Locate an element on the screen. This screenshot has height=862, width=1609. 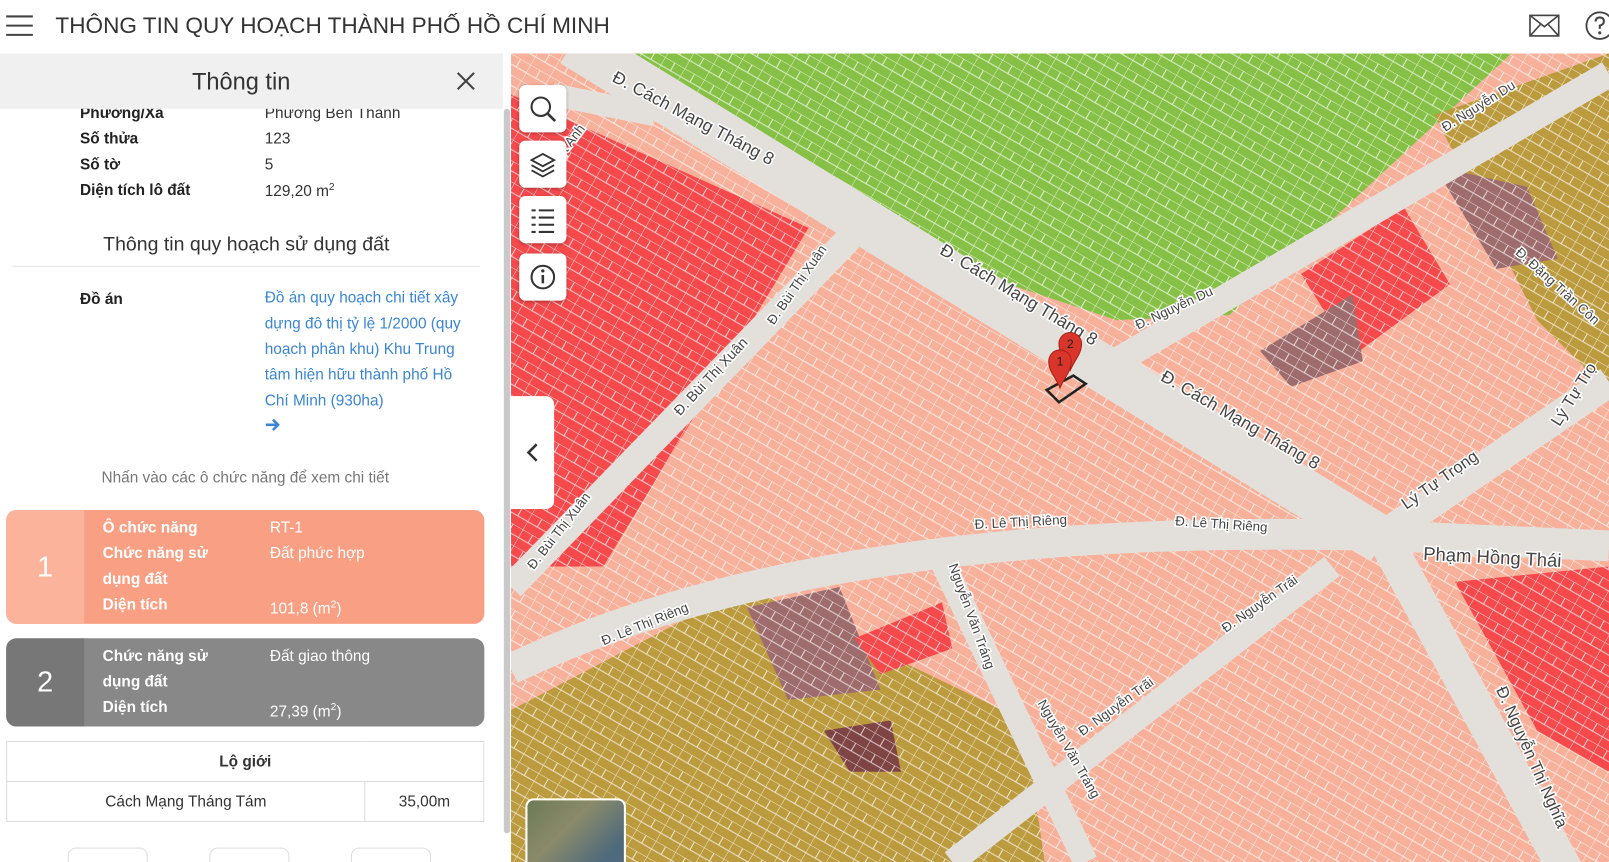
project-arrow is located at coordinates (273, 425).